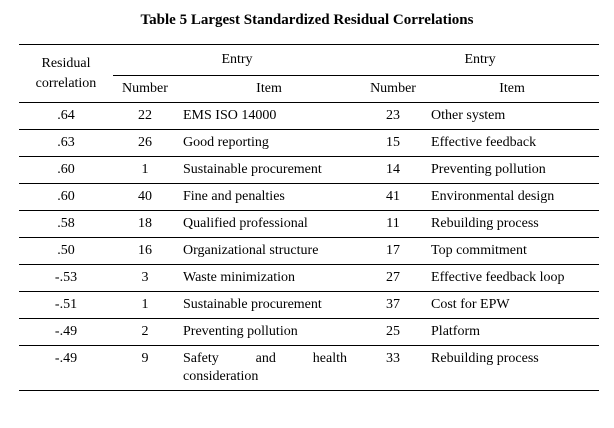 This screenshot has width=614, height=428. I want to click on entry-number-right: 25, so click(393, 332).